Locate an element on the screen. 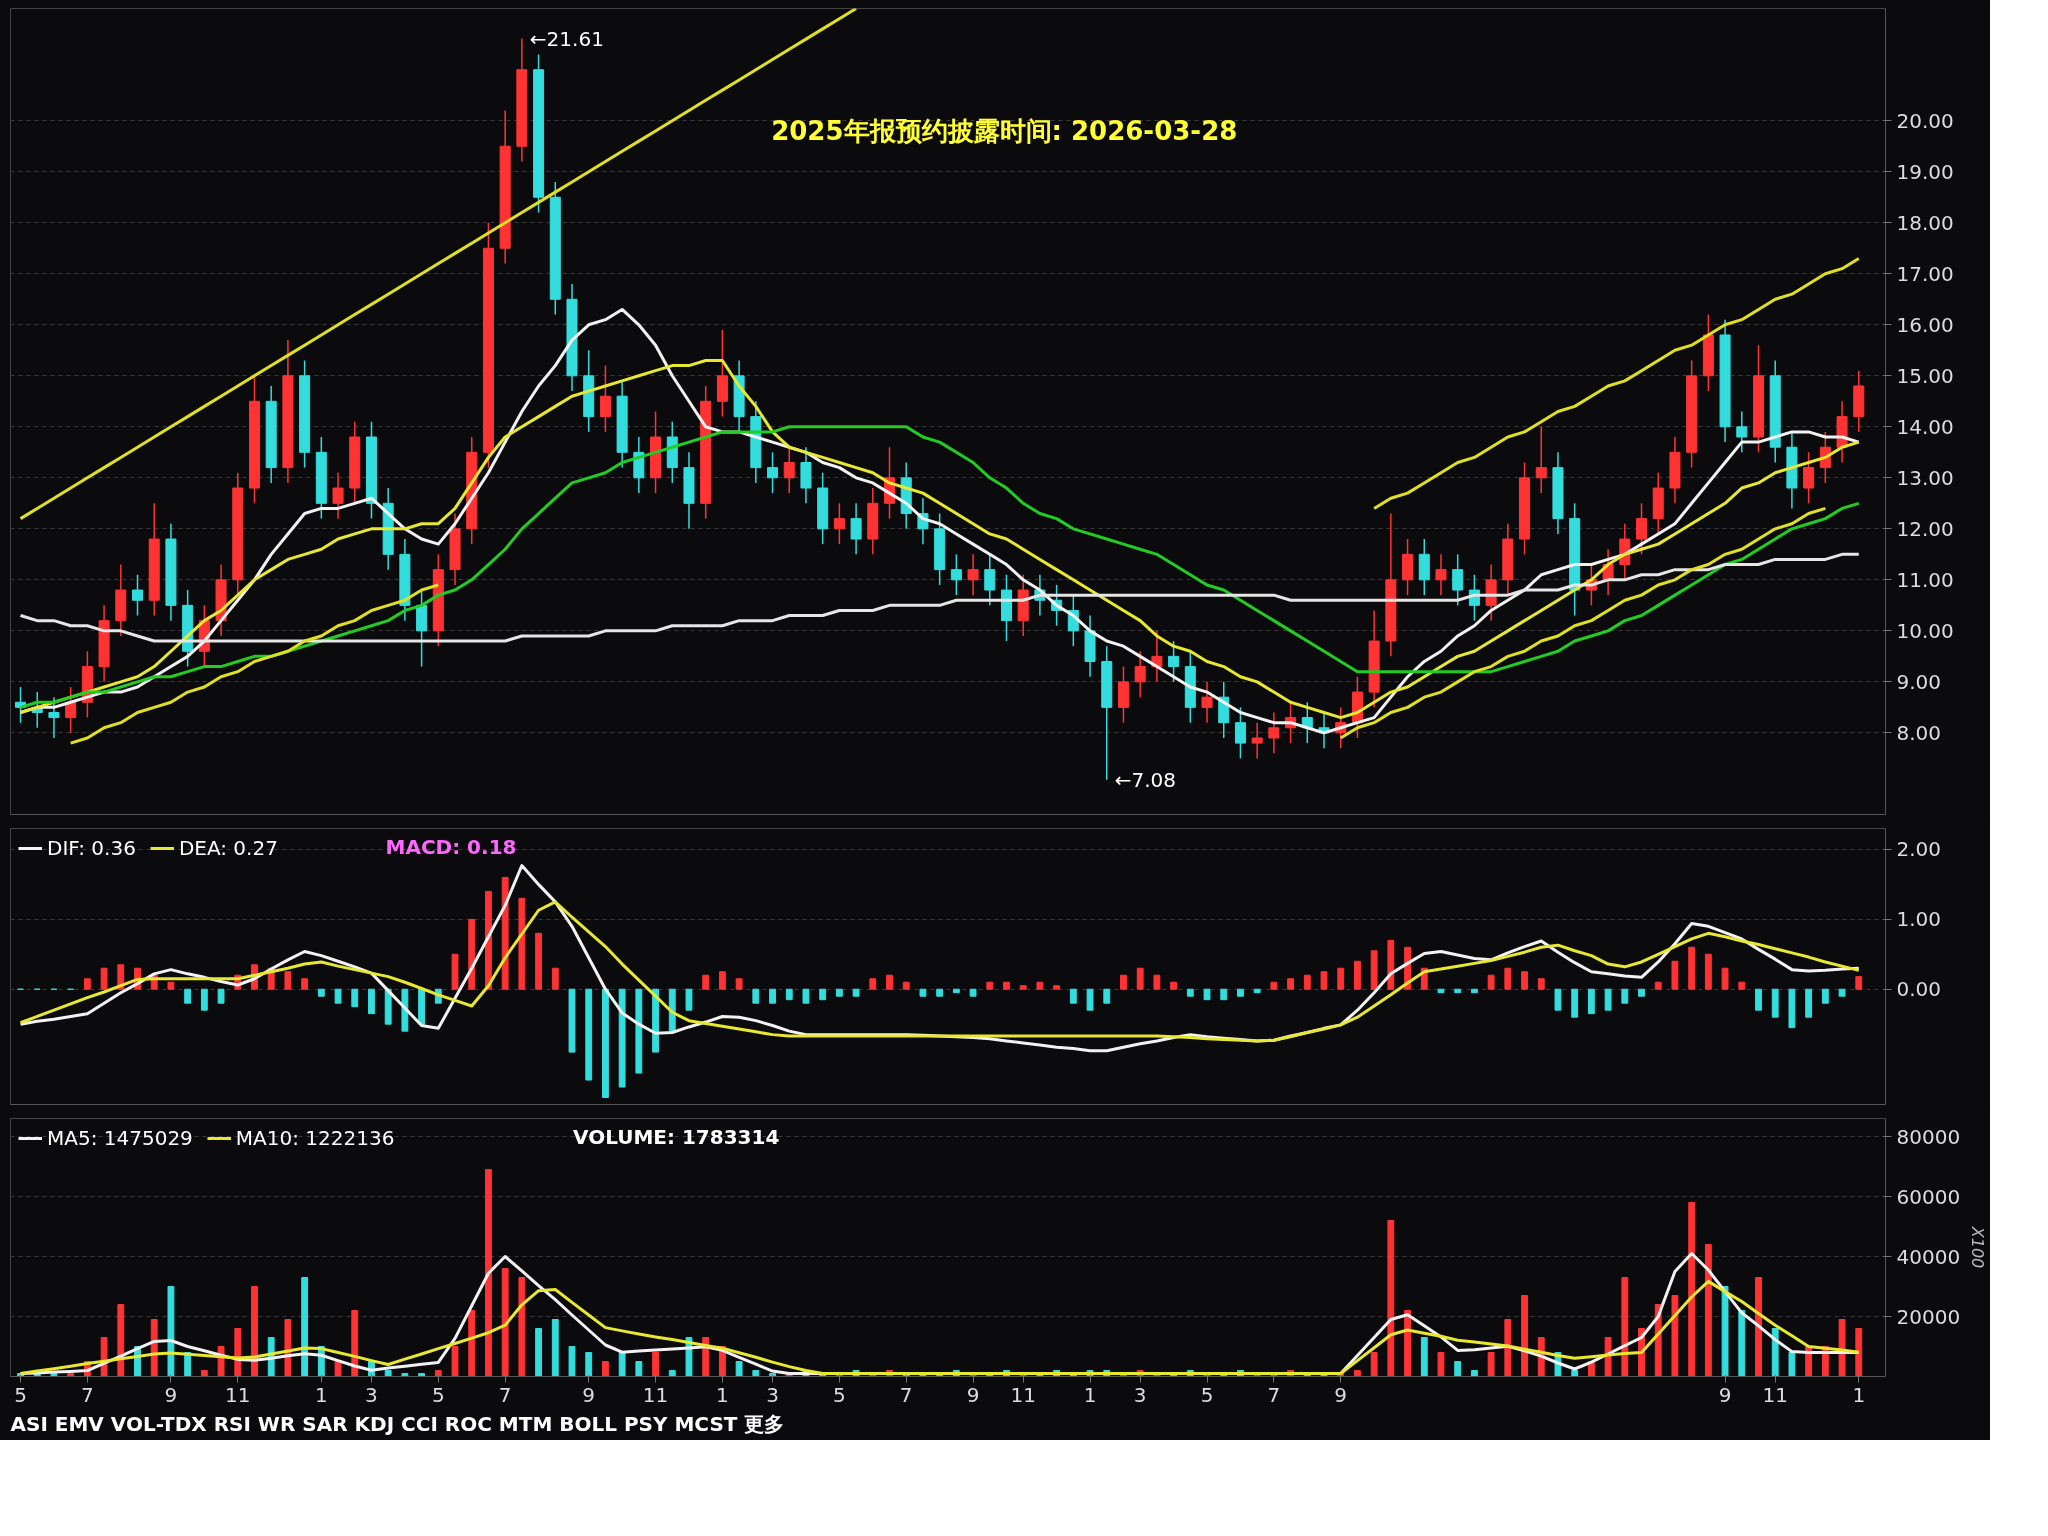 The height and width of the screenshot is (1536, 2048). legend-label: MA5: 1475029 is located at coordinates (120, 1138).